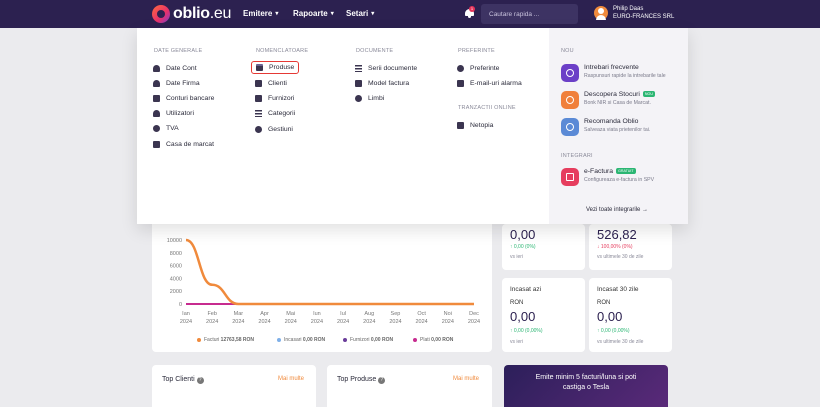  I want to click on menu-item-utilizatori: Utilizatori, so click(173, 113).